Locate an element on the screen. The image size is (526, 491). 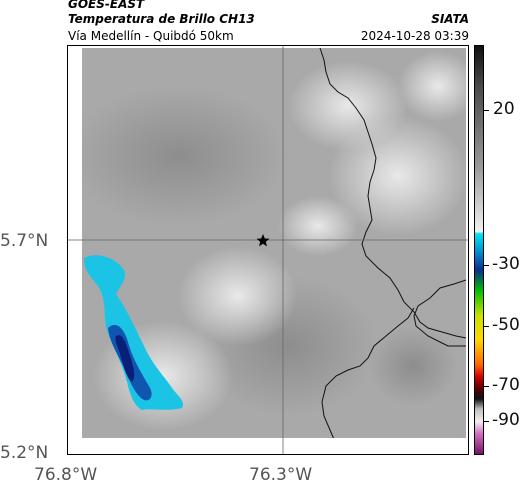
star-icon is located at coordinates (263, 240).